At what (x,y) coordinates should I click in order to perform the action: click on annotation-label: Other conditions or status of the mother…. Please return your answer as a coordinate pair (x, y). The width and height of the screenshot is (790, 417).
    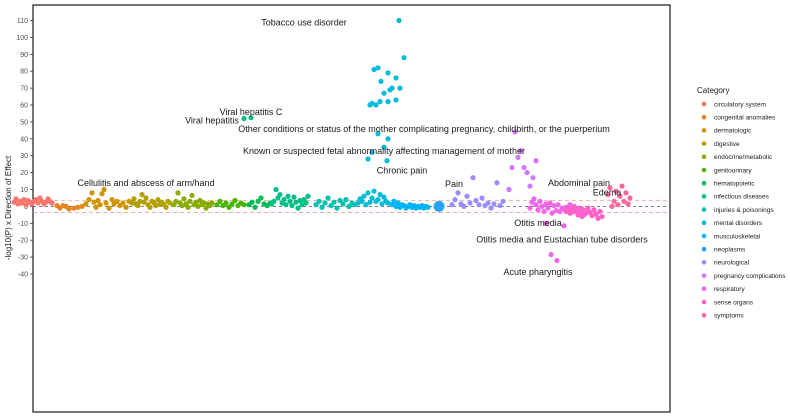
    Looking at the image, I should click on (424, 129).